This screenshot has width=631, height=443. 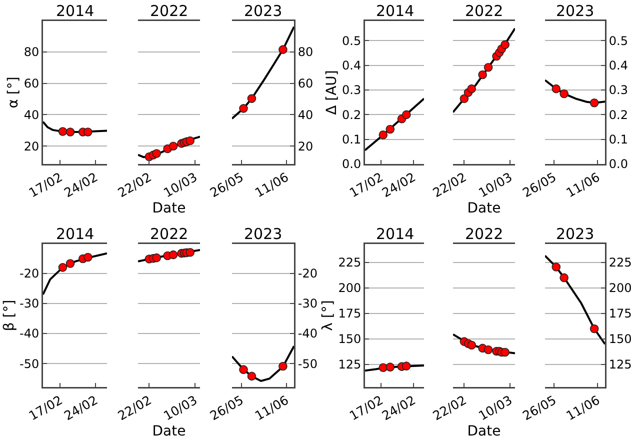 What do you see at coordinates (332, 92) in the screenshot?
I see `y-axis-title: Δ [AU]` at bounding box center [332, 92].